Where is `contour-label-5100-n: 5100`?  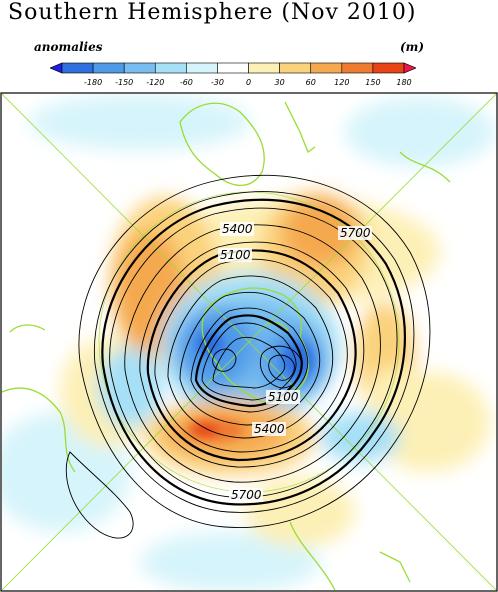
contour-label-5100-n: 5100 is located at coordinates (235, 255).